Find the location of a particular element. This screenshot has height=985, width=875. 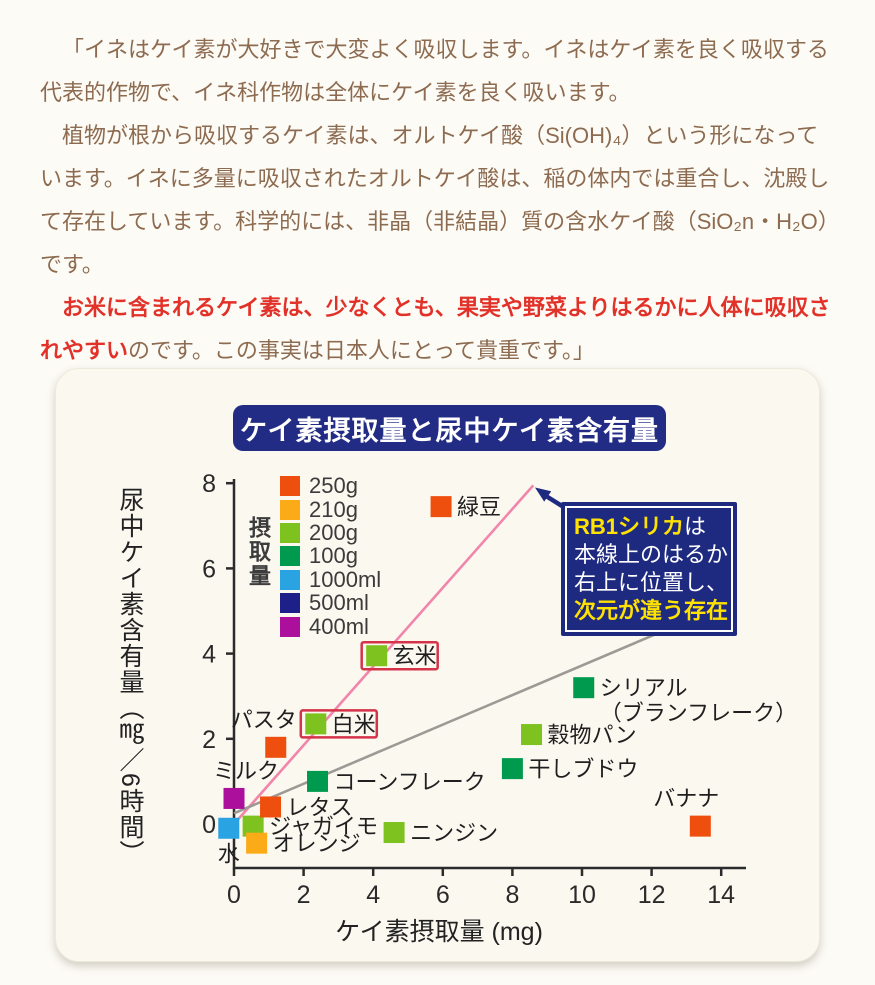

legend-label: 250g is located at coordinates (333, 486).